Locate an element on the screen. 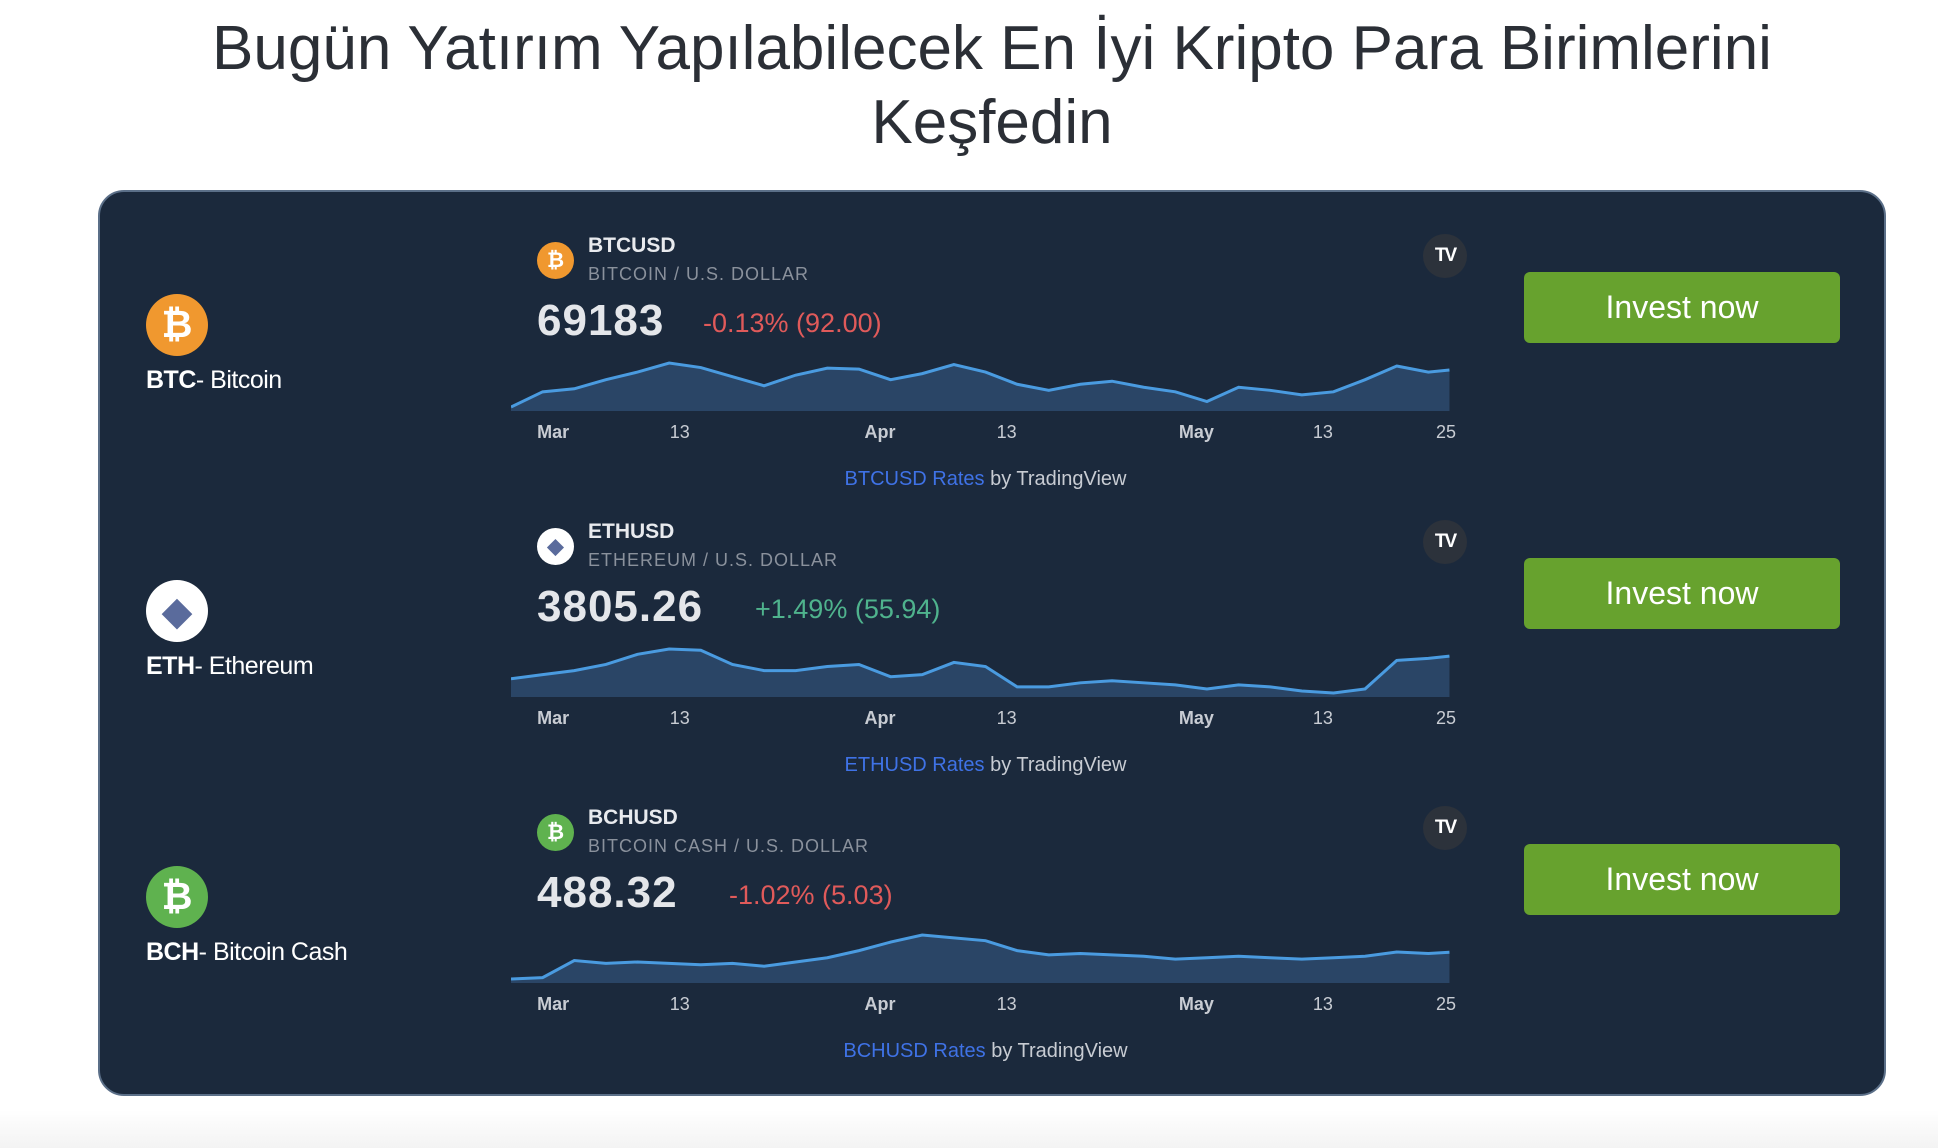 This screenshot has width=1938, height=1148. coin-name: - Ethereum is located at coordinates (254, 666).